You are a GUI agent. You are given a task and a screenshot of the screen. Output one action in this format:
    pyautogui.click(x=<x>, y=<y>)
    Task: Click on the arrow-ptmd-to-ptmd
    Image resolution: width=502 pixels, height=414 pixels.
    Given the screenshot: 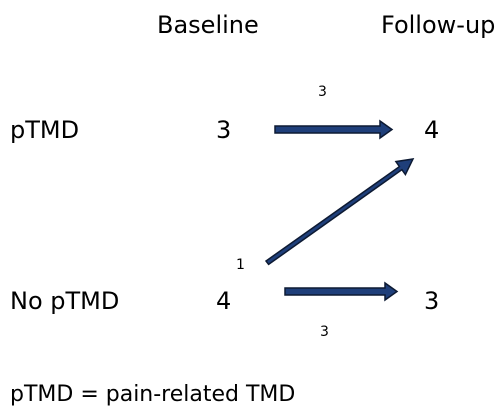 What is the action you would take?
    pyautogui.click(x=334, y=129)
    